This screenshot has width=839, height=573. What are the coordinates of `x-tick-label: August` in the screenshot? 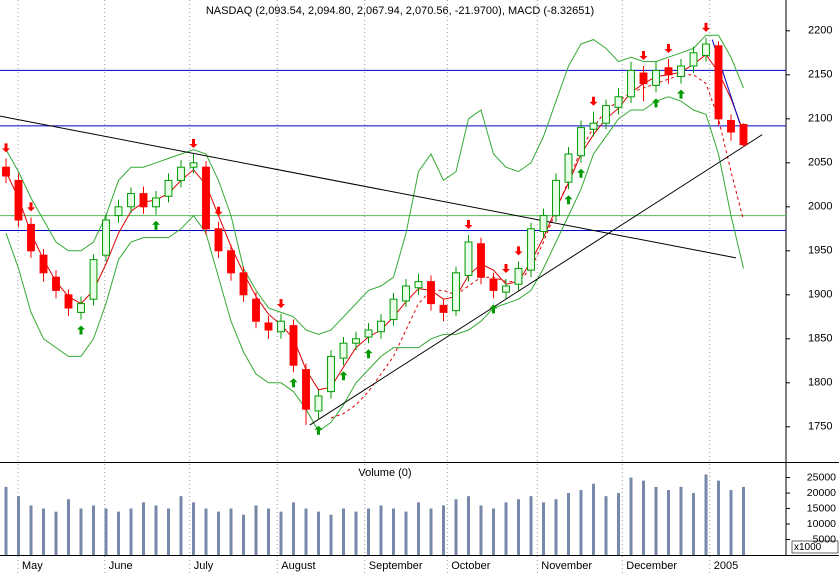 It's located at (298, 566).